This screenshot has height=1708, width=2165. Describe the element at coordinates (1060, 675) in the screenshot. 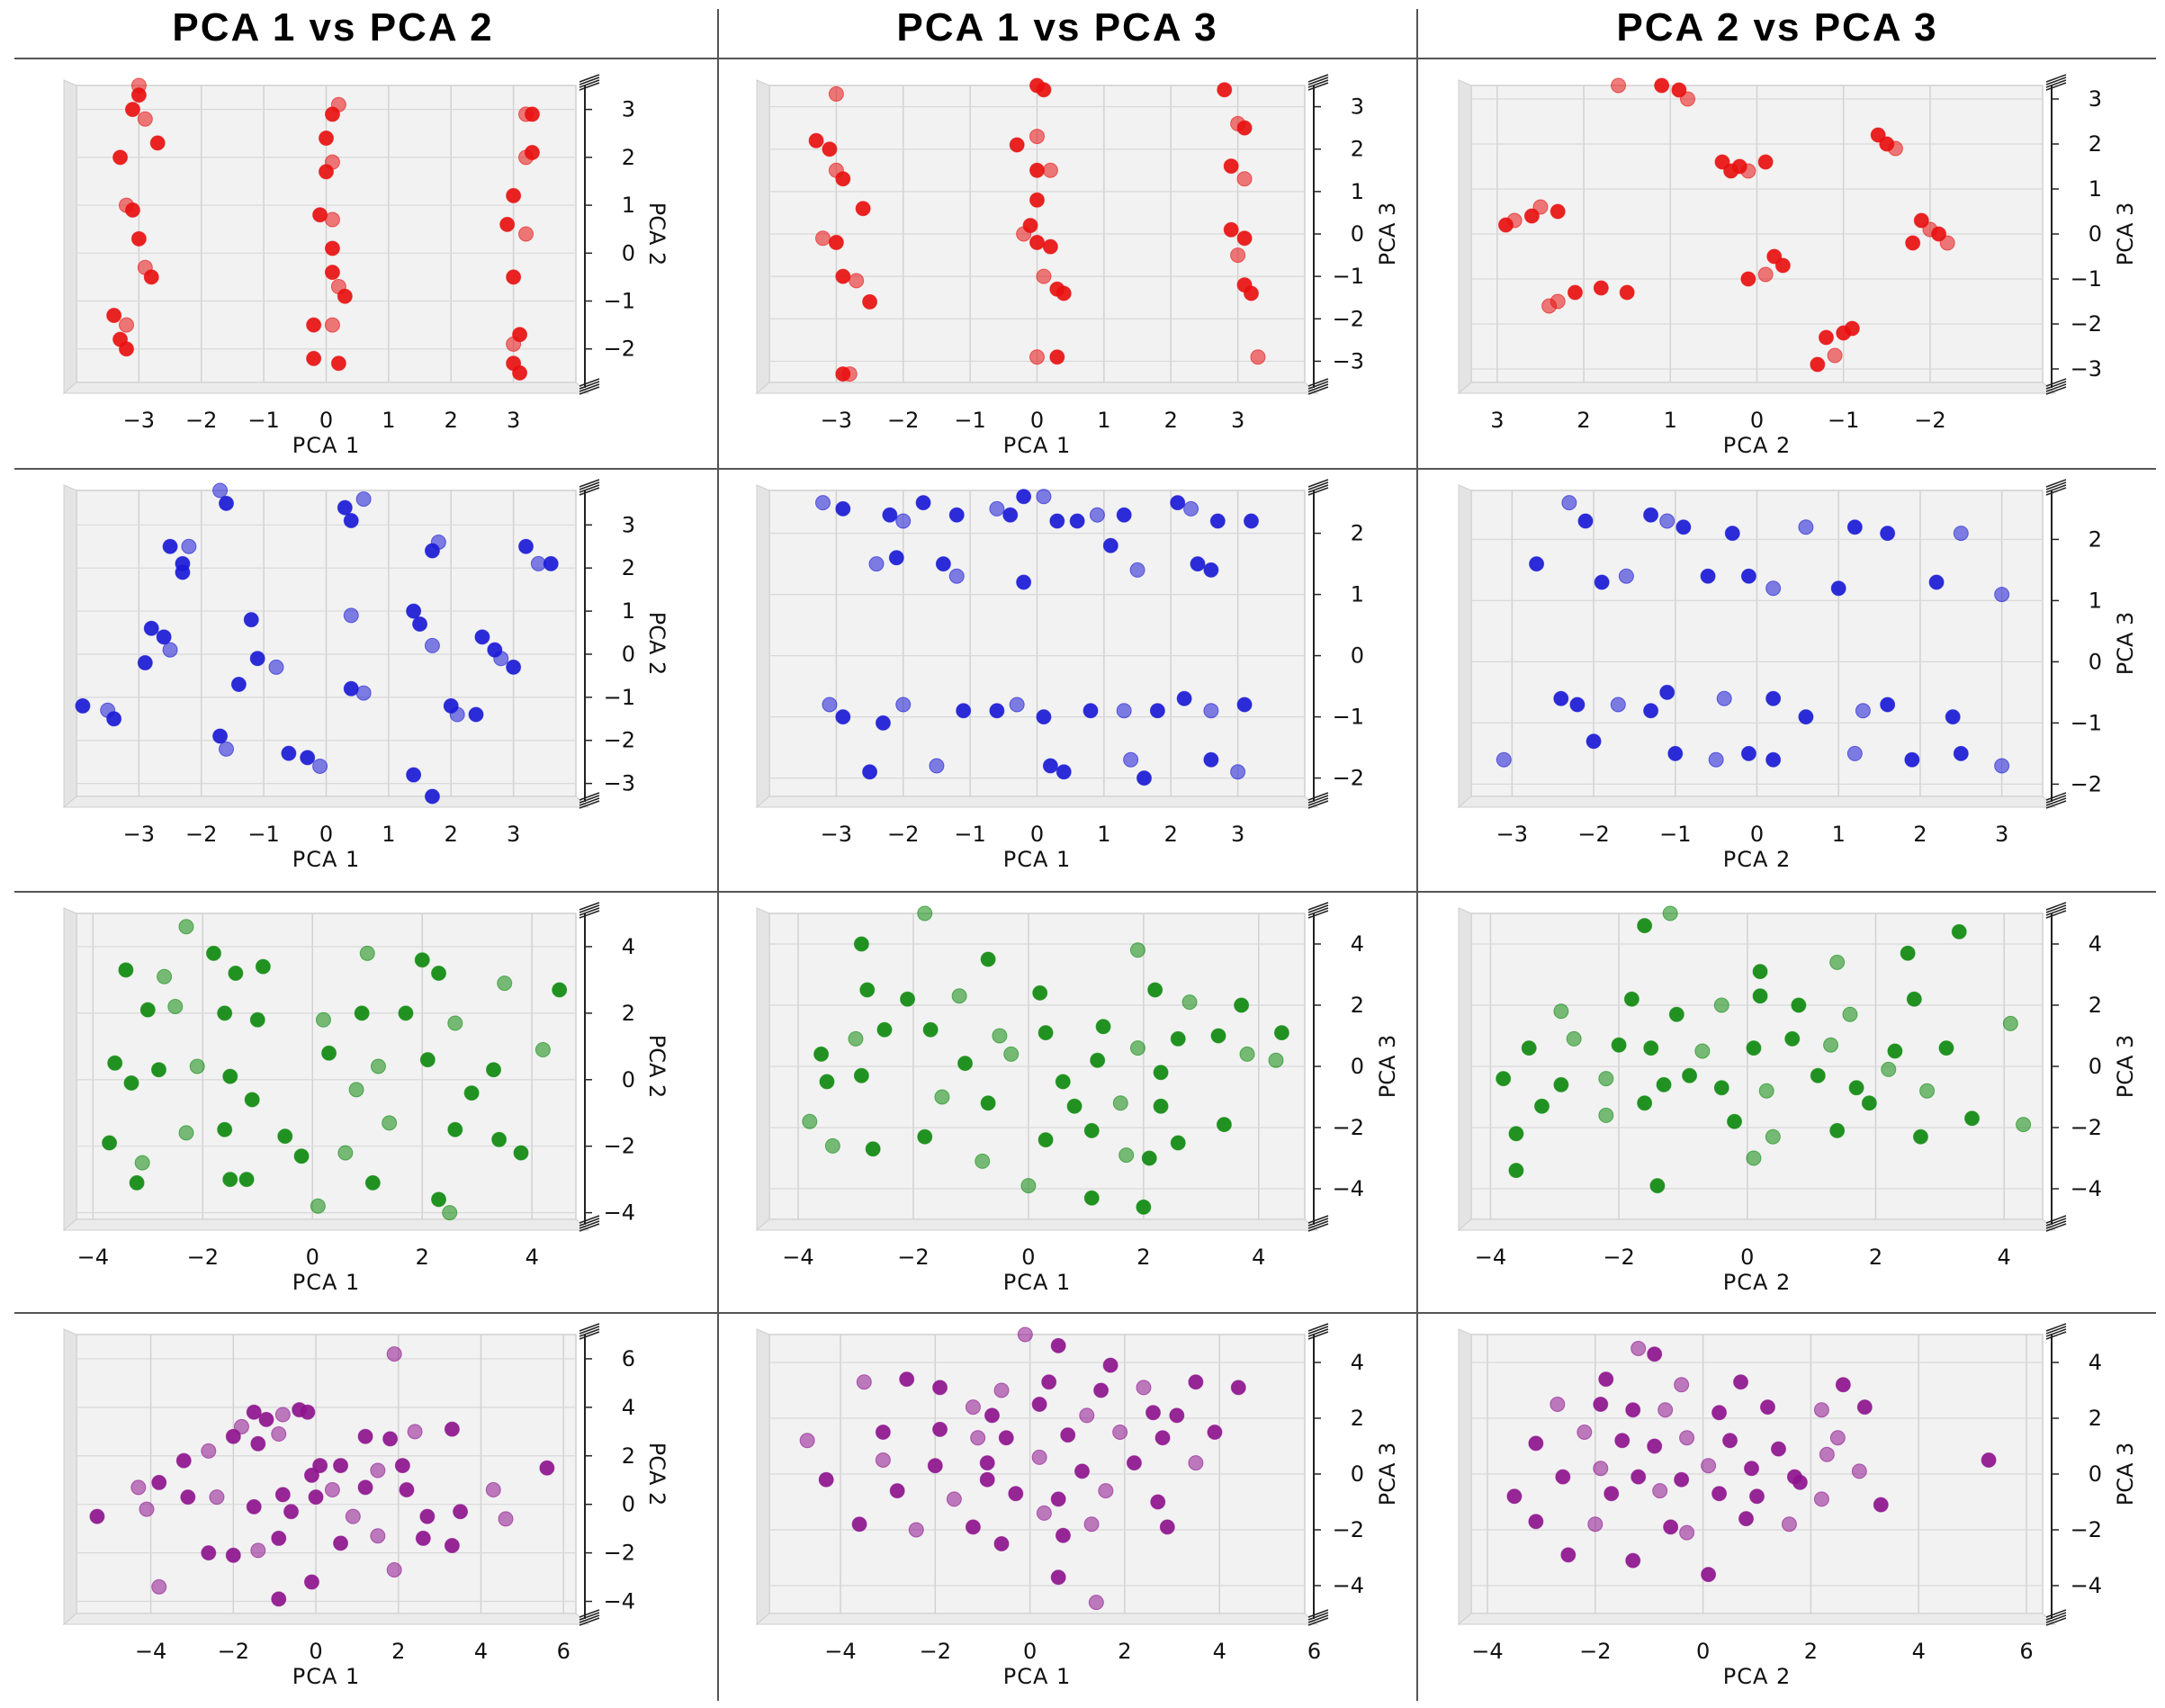

I see `scatter-panel-2-2: 2 1 0 −1 −2 −3 −2 −1 0 1 2 3 PCA 1` at that location.